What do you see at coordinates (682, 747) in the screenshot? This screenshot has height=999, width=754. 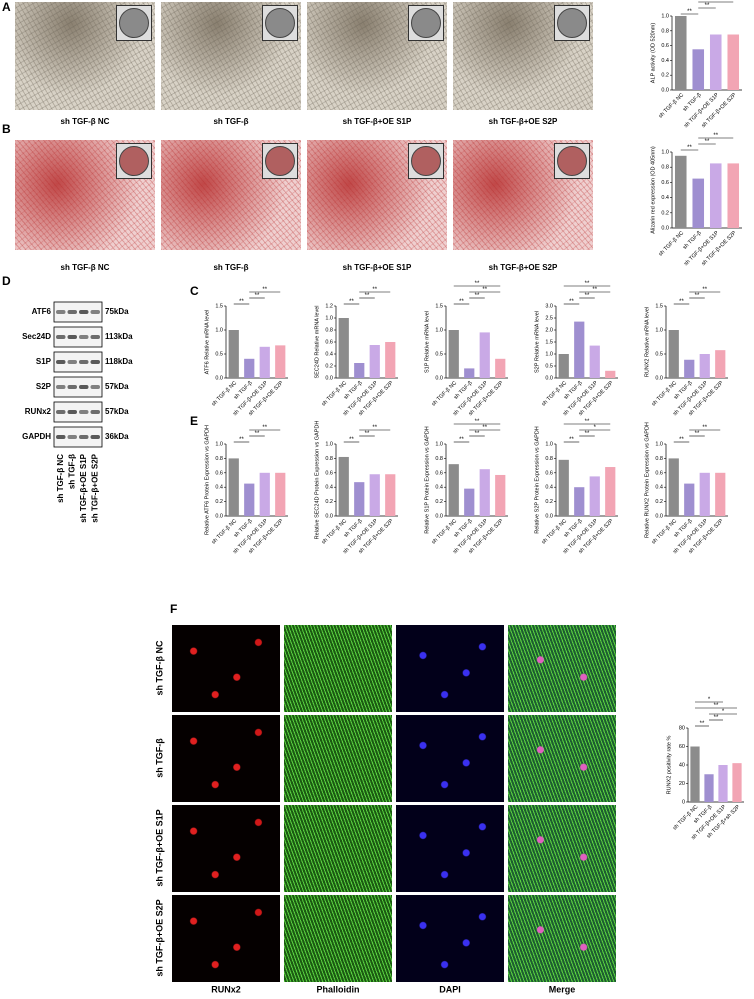 I see `y-tick-label: 60` at bounding box center [682, 747].